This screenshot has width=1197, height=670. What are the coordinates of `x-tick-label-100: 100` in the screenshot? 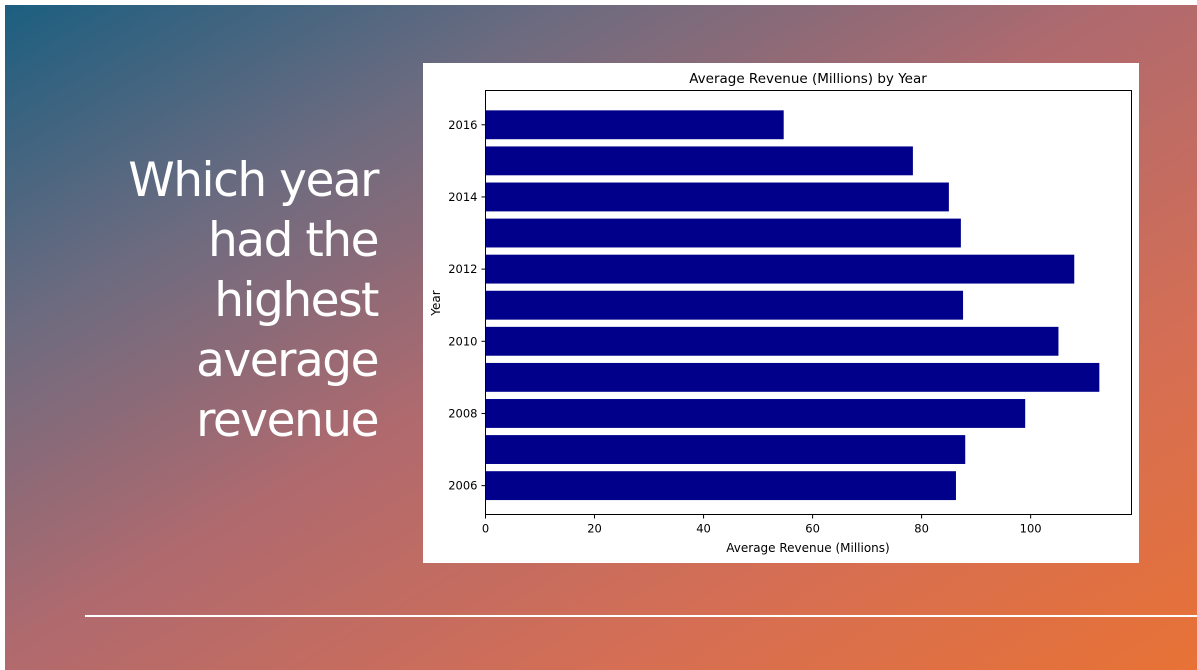 It's located at (1031, 529).